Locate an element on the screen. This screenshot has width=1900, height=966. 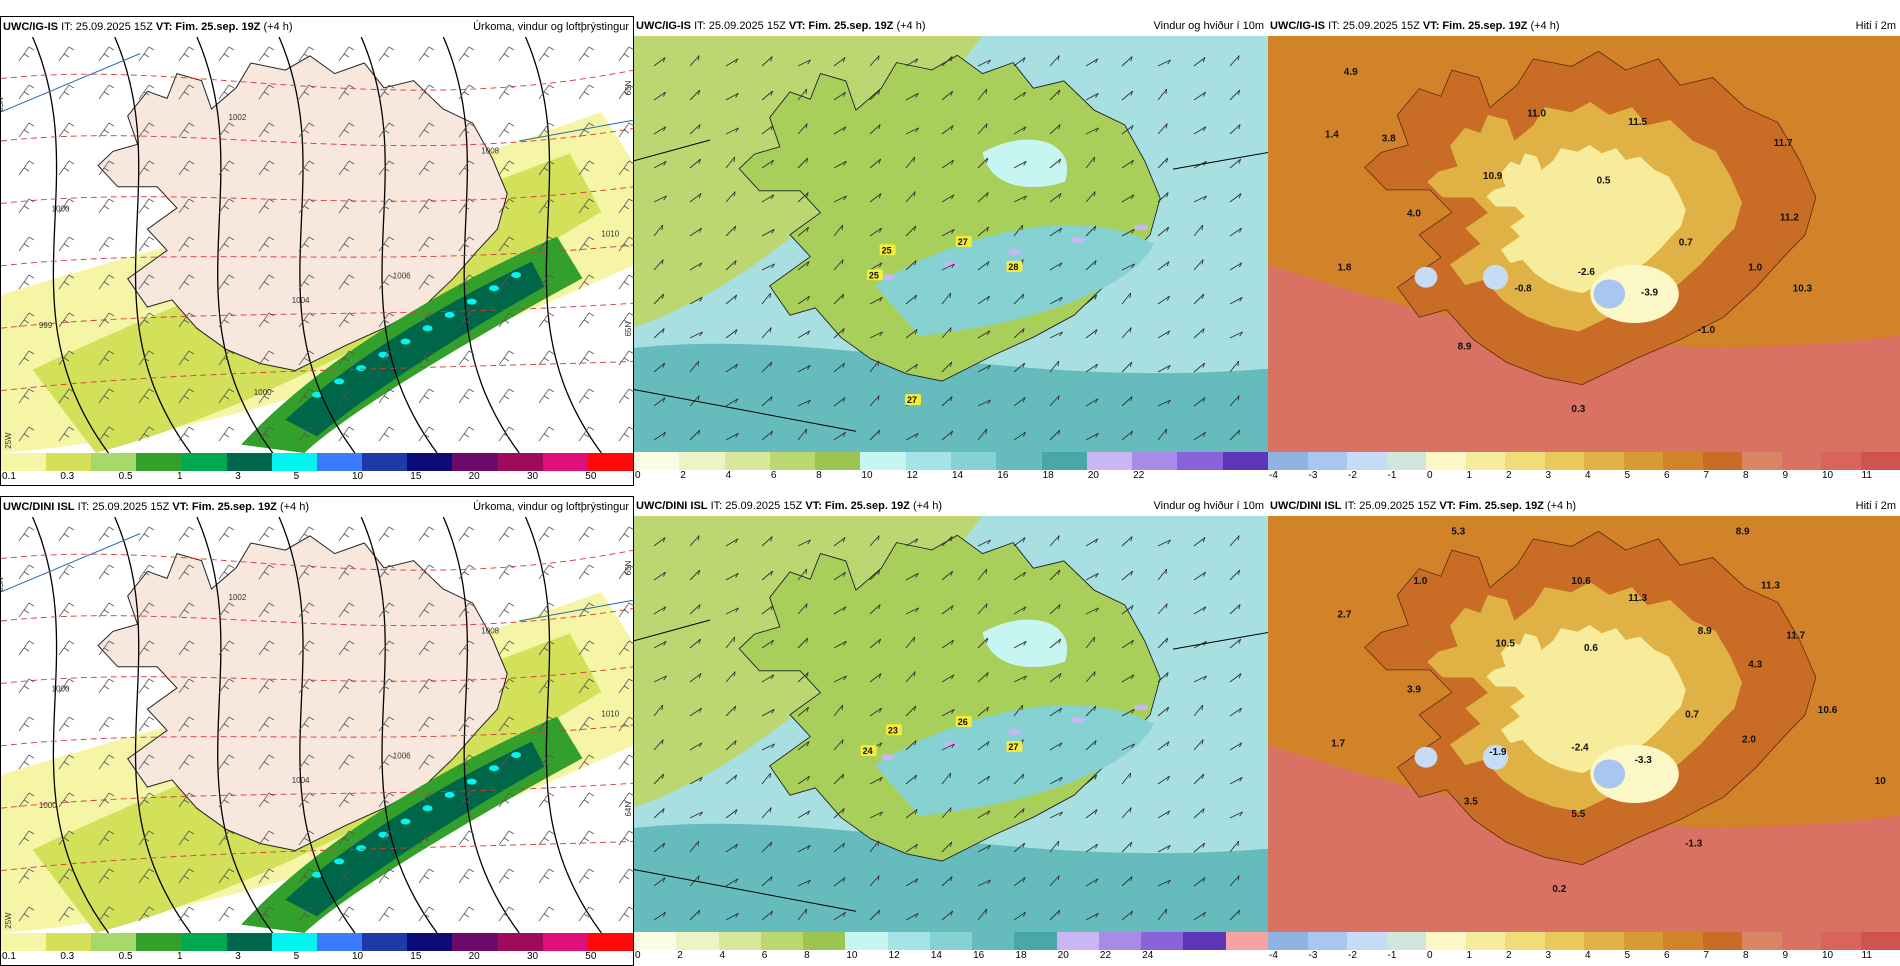
gust-label: 23 is located at coordinates (893, 730).